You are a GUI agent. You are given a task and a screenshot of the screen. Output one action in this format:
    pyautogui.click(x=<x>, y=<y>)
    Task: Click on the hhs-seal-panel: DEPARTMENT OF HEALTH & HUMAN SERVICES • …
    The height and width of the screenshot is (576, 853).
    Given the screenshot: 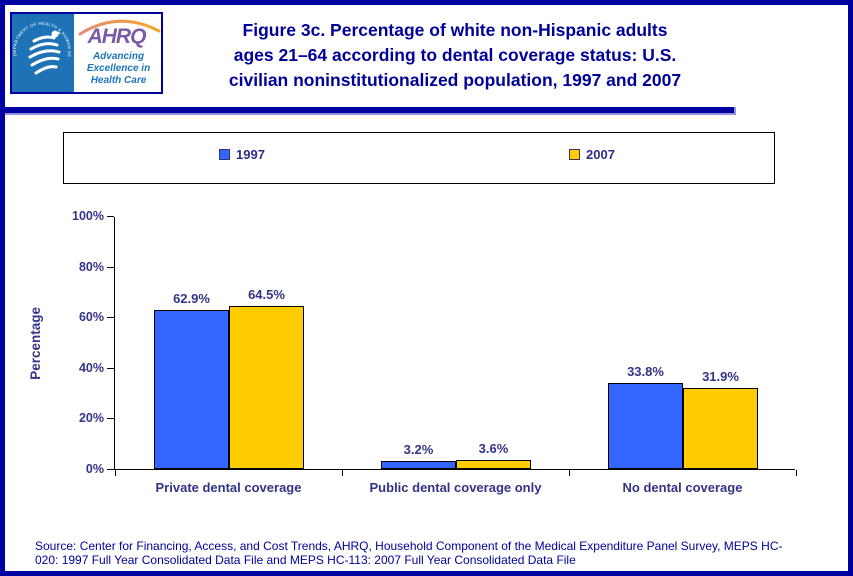 What is the action you would take?
    pyautogui.click(x=43, y=53)
    